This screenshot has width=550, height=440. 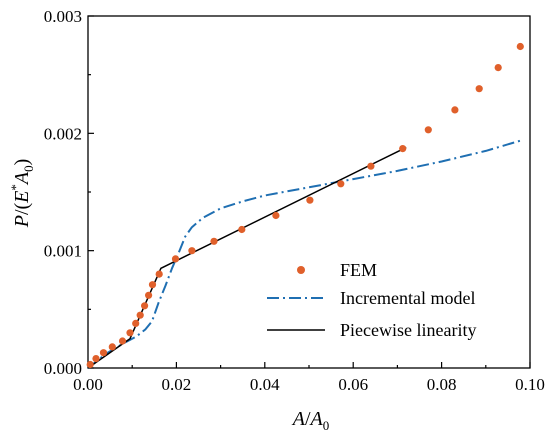 I want to click on x-tick-label: 0.02, so click(x=177, y=384).